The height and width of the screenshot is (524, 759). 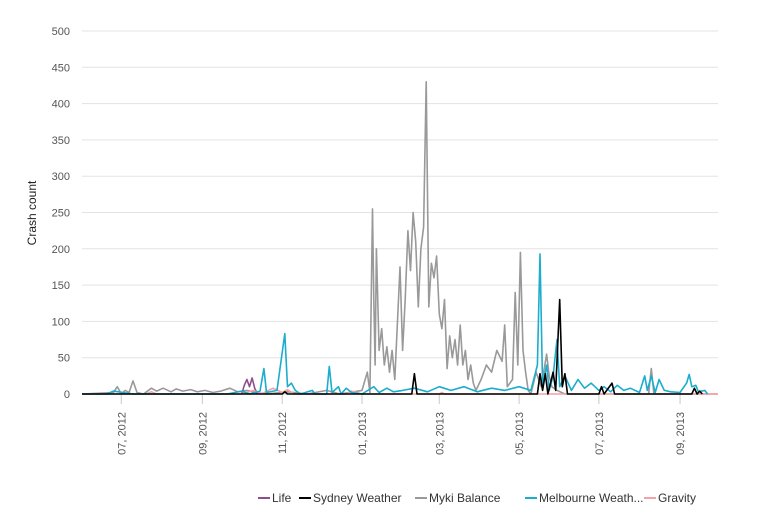 I want to click on legend-item: Gravity, so click(x=670, y=498).